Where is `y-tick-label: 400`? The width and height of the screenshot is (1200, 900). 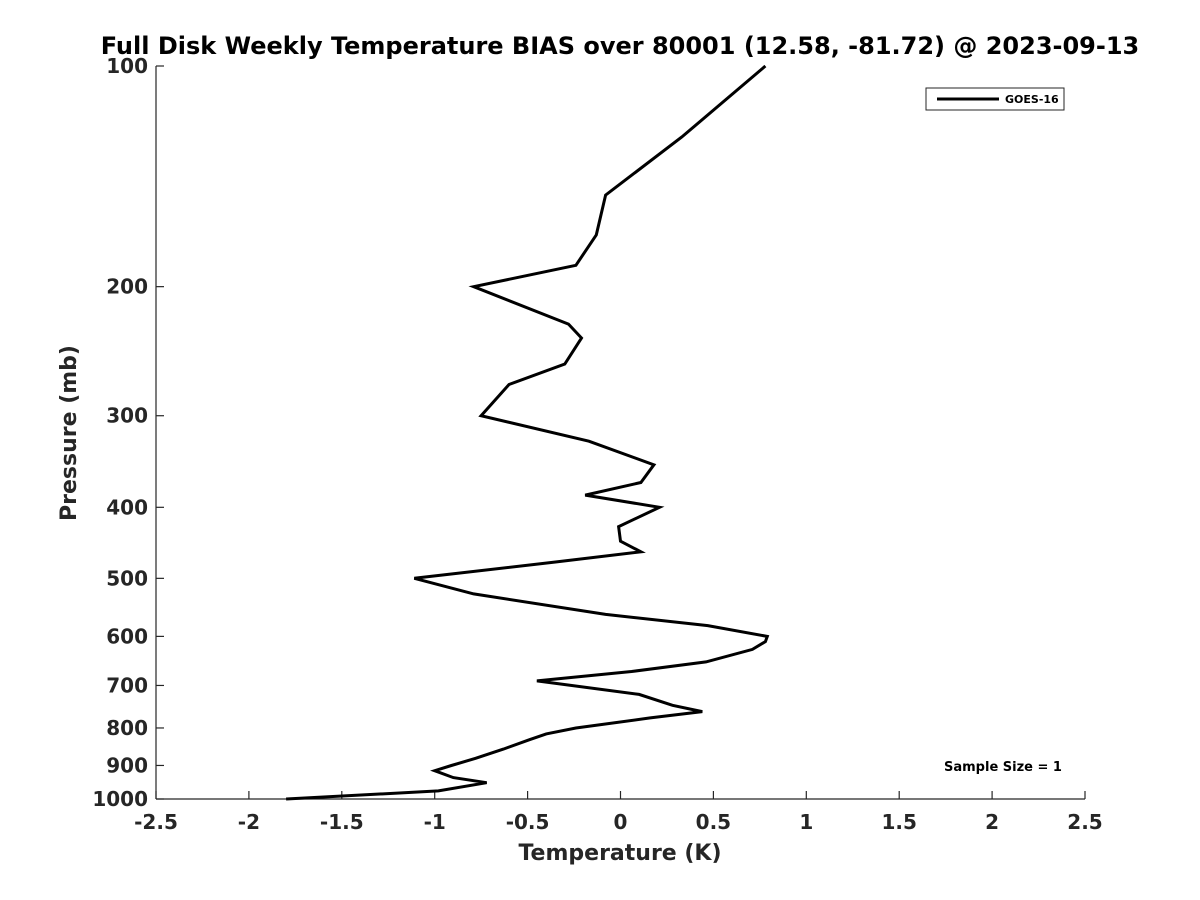
y-tick-label: 400 is located at coordinates (127, 507).